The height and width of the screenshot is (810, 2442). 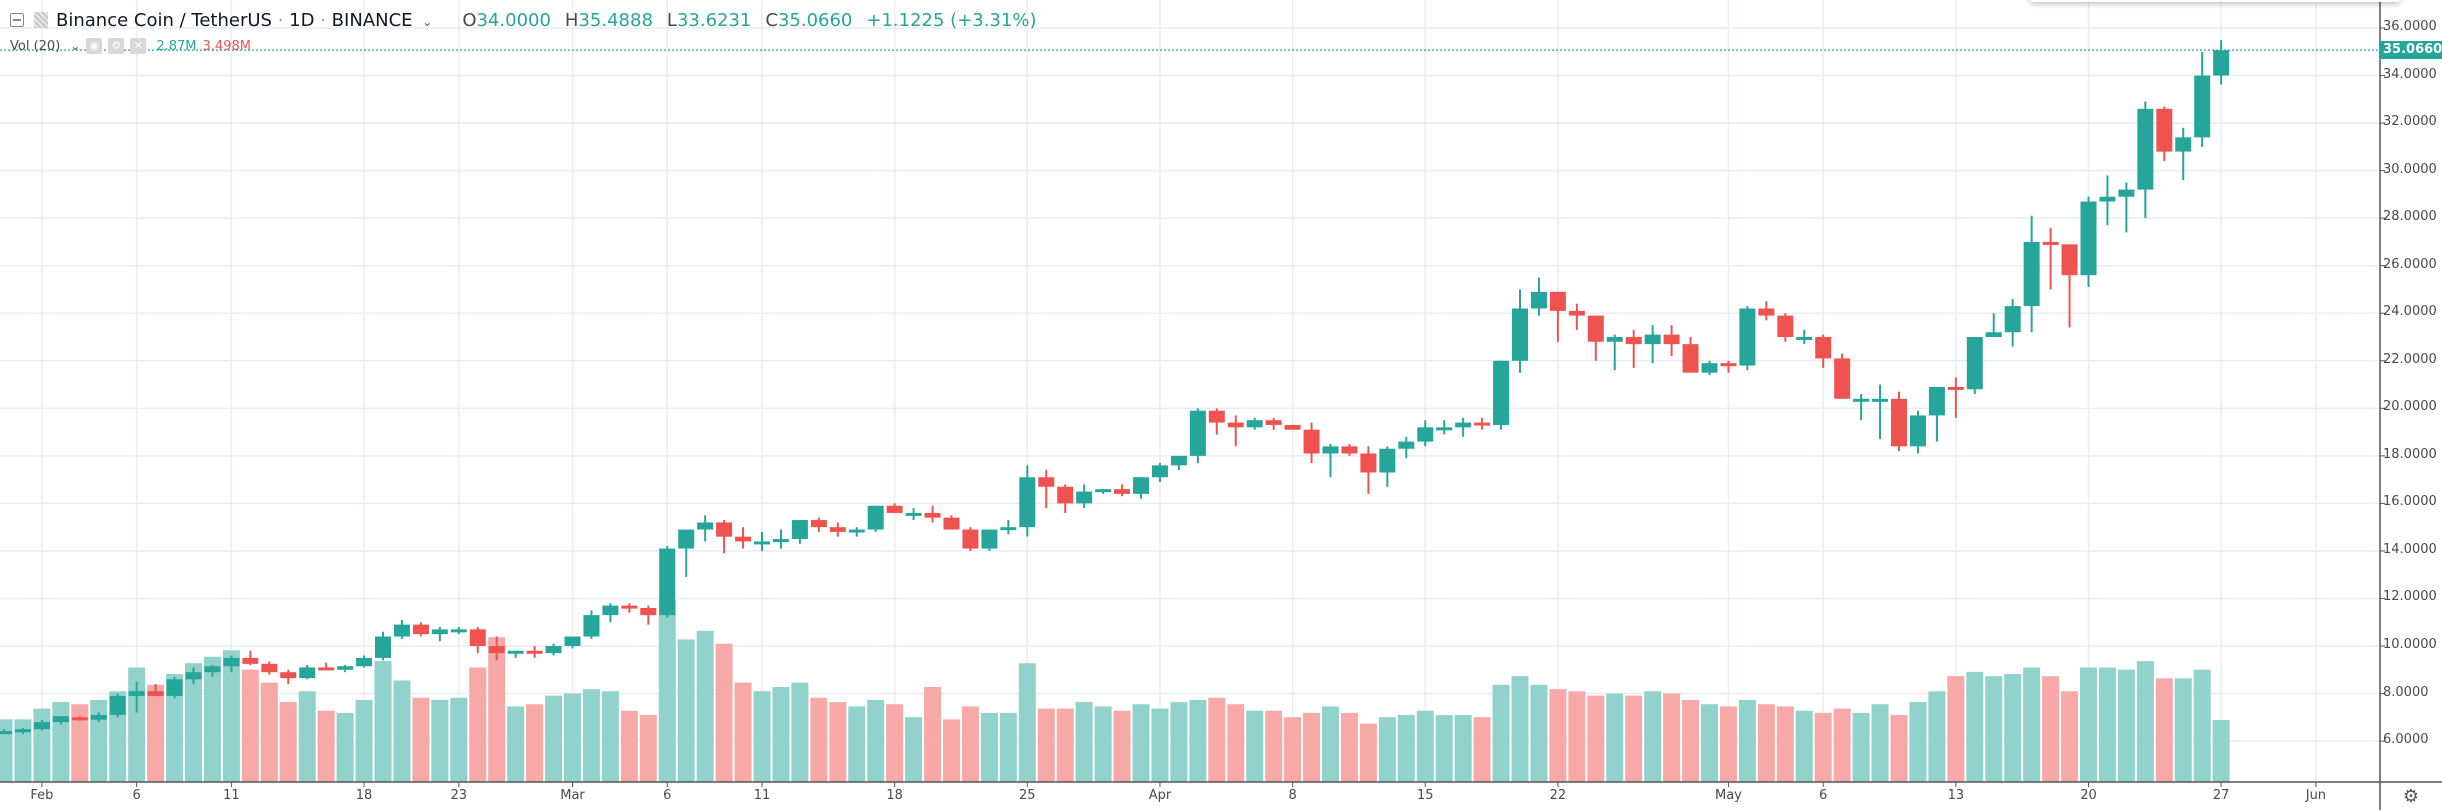 I want to click on close-icon: ✕, so click(x=138, y=46).